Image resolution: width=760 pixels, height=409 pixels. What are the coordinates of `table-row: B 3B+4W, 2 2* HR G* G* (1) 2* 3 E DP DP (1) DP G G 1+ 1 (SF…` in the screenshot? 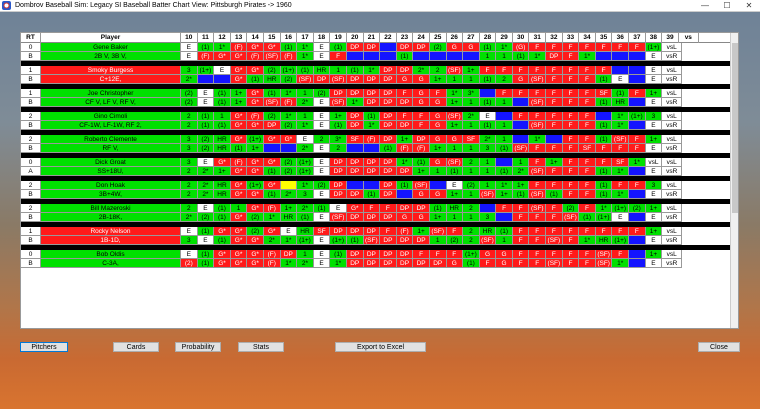 It's located at (379, 194).